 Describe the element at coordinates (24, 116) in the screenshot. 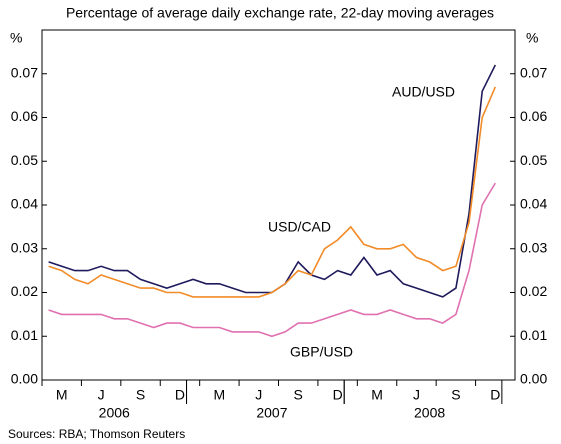

I see `y-tick-label: 0.06` at that location.